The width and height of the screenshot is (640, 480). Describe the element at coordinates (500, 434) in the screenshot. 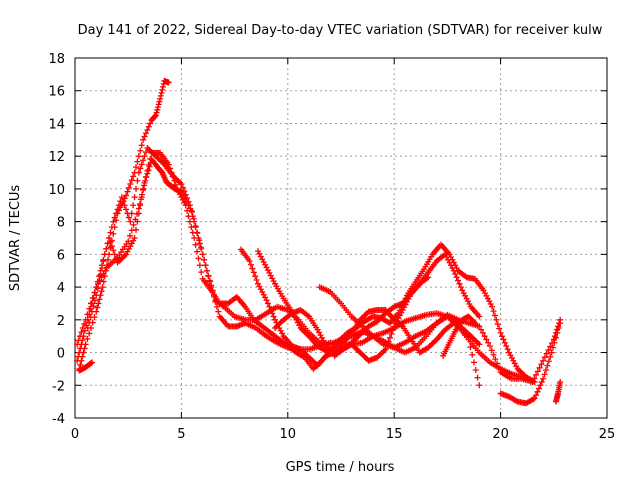

I see `x-tick-label: 20` at that location.